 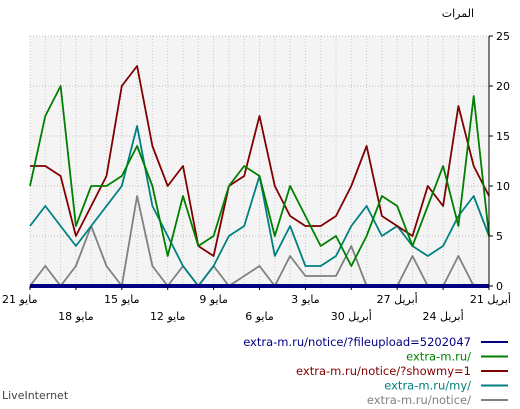 What do you see at coordinates (397, 299) in the screenshot?
I see `x-tick-label: 27 أبريل` at bounding box center [397, 299].